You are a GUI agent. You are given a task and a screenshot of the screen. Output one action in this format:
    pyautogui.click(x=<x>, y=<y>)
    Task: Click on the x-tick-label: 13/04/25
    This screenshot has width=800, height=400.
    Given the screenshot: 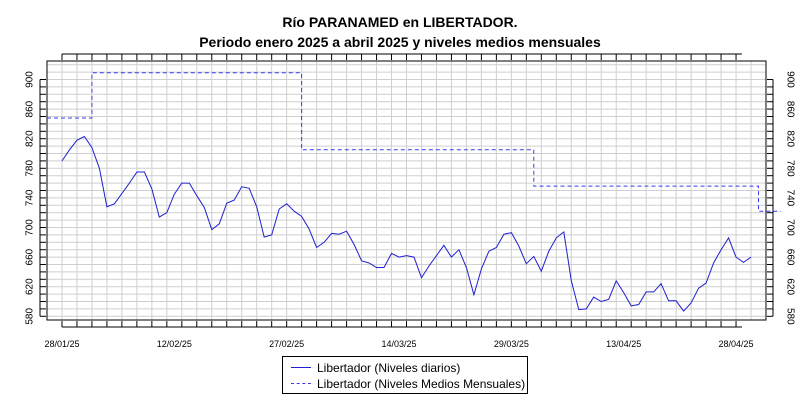 What is the action you would take?
    pyautogui.click(x=623, y=344)
    